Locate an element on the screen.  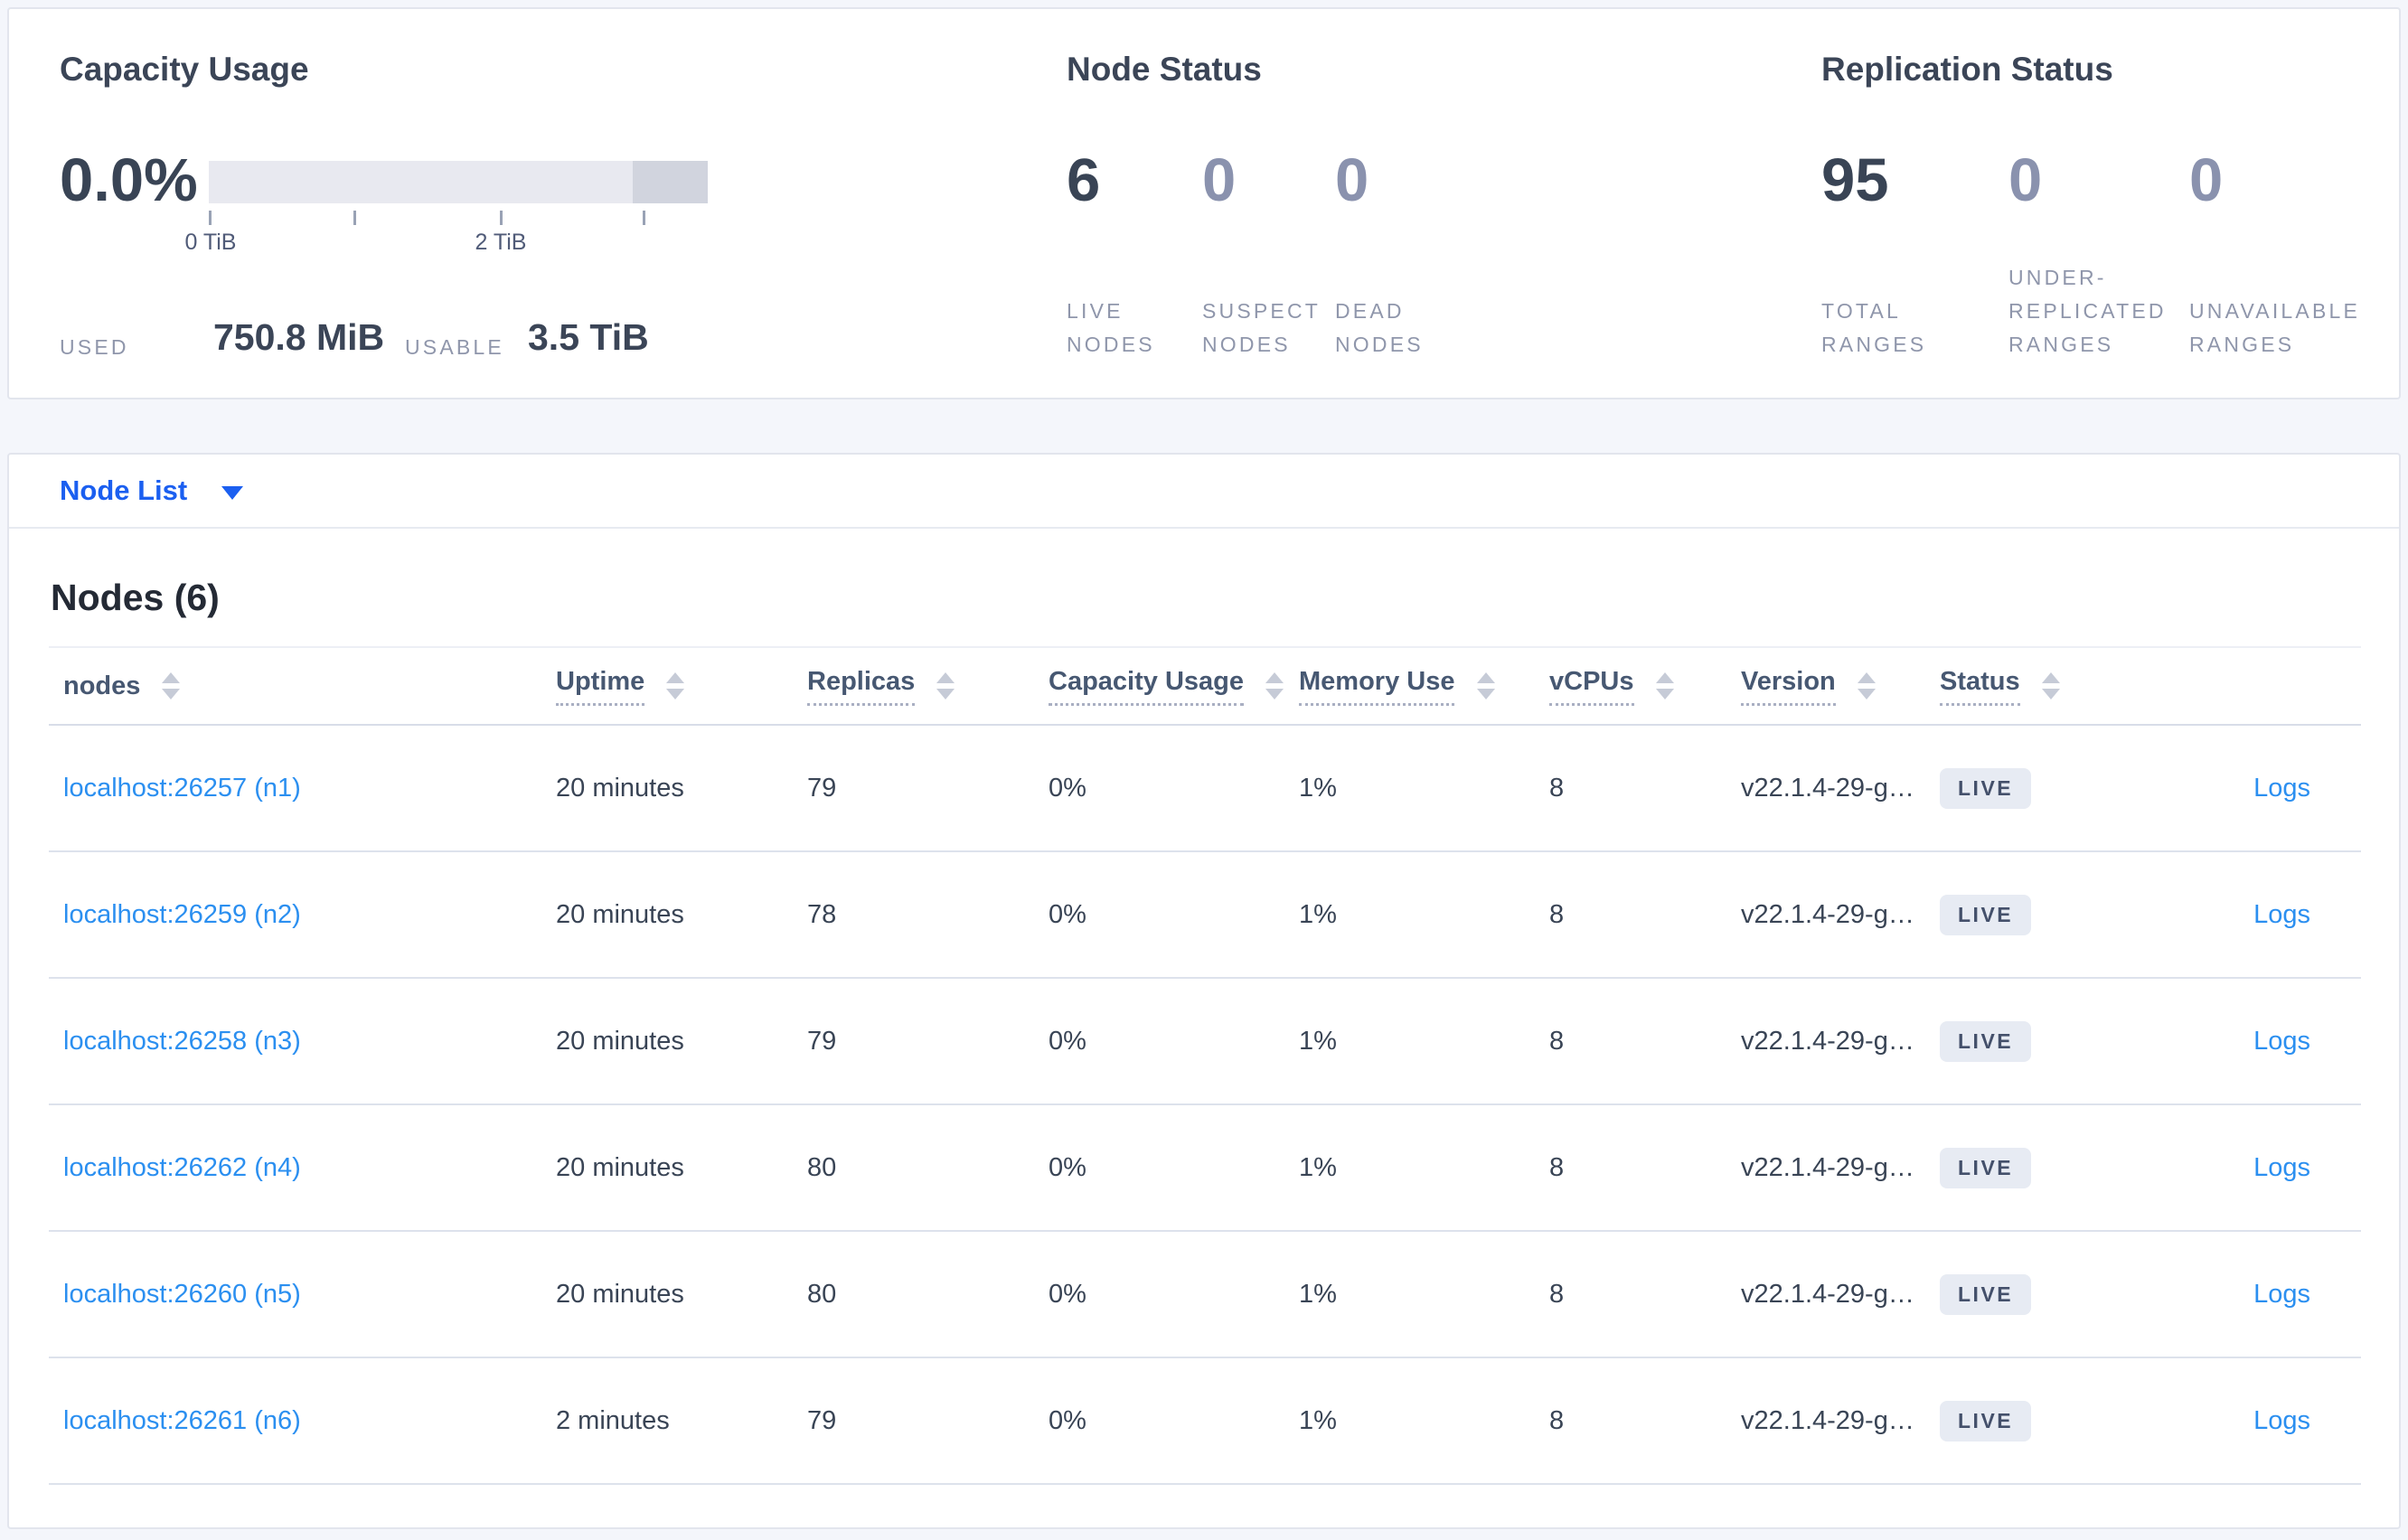
node-link: localhost:26260 (n5) is located at coordinates (182, 1294).